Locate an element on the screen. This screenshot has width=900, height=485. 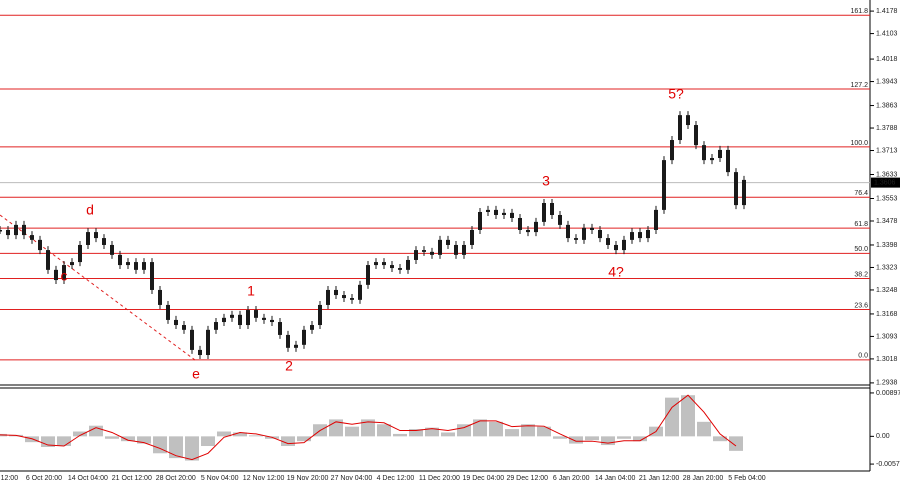
y-tick-label: 1.3168 is located at coordinates (887, 314).